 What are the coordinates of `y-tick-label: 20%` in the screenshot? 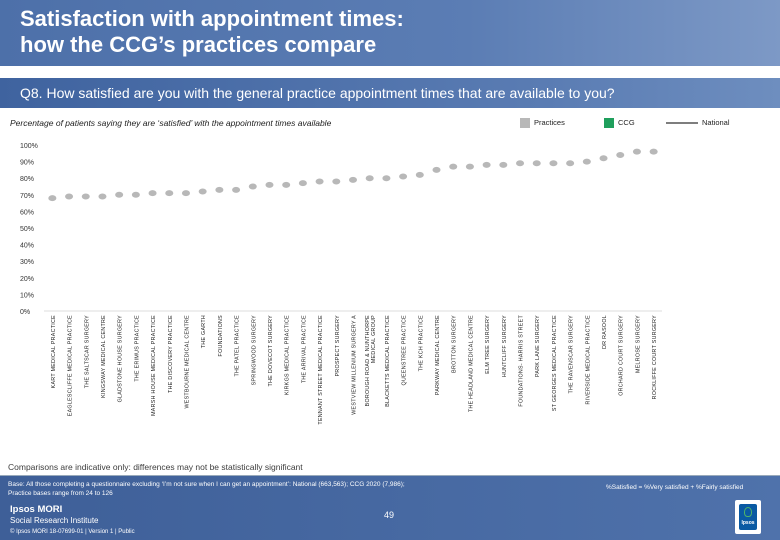 It's located at (27, 279).